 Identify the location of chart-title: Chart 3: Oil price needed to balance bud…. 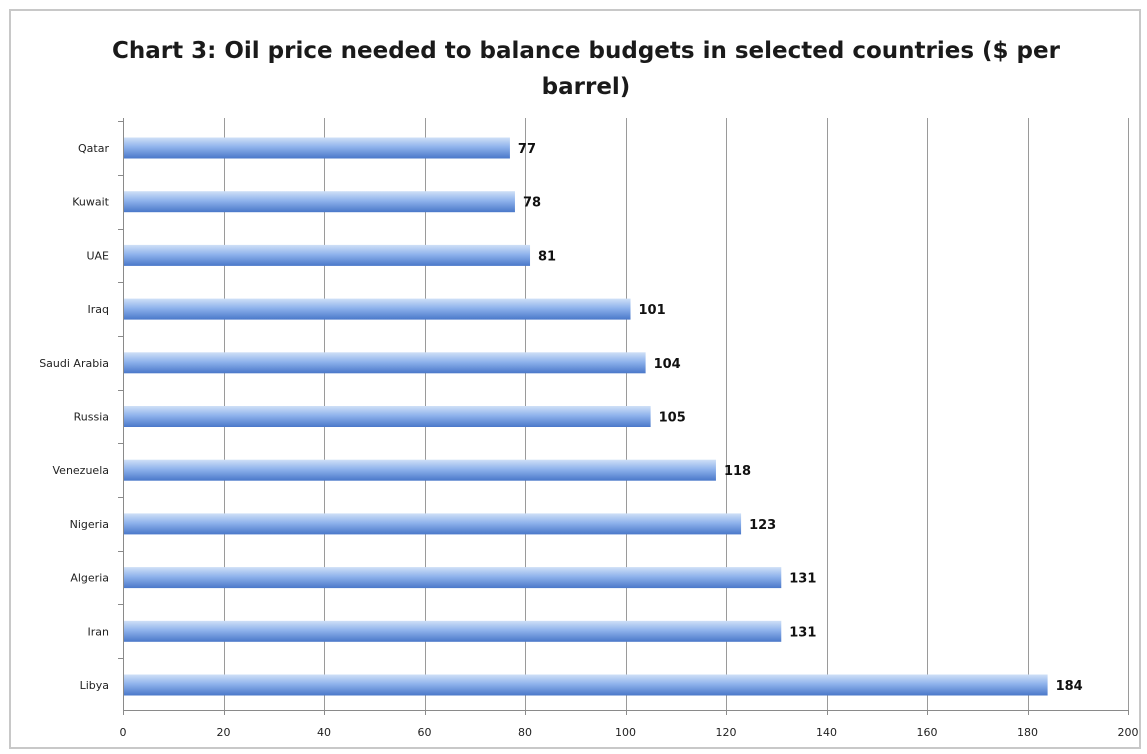
(586, 69).